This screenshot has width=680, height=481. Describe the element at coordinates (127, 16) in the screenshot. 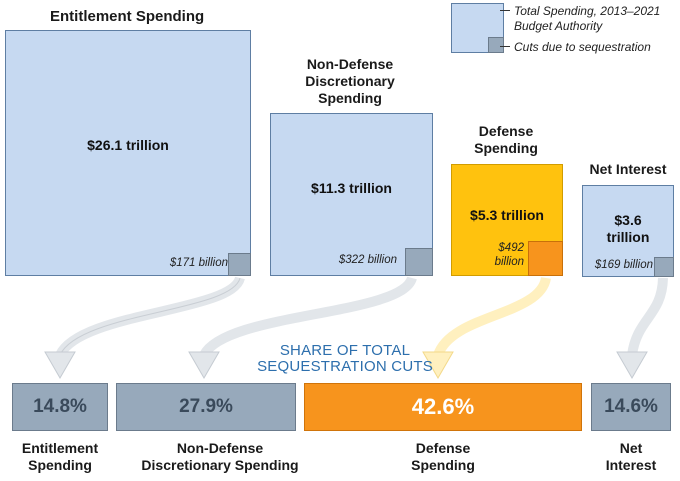

I see `entitlement-top-label: Entitlement Spending` at that location.